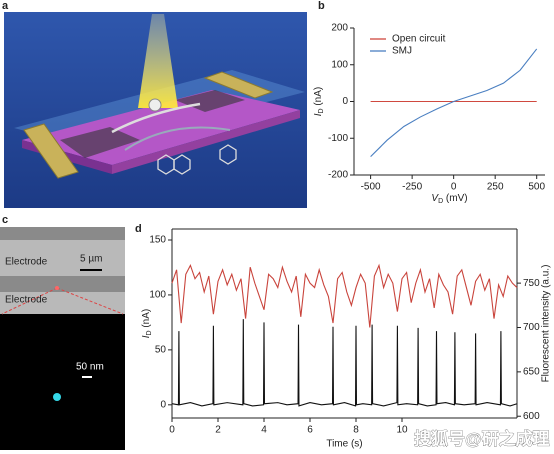 This screenshot has width=554, height=454. Describe the element at coordinates (482, 438) in the screenshot. I see `watermark: 搜狐号@研之成理` at that location.